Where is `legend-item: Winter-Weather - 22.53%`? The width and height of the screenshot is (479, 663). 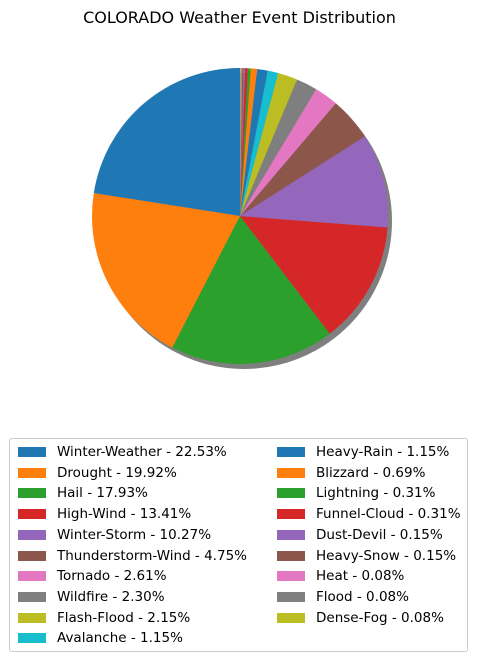
legend-item: Winter-Weather - 22.53% is located at coordinates (122, 452).